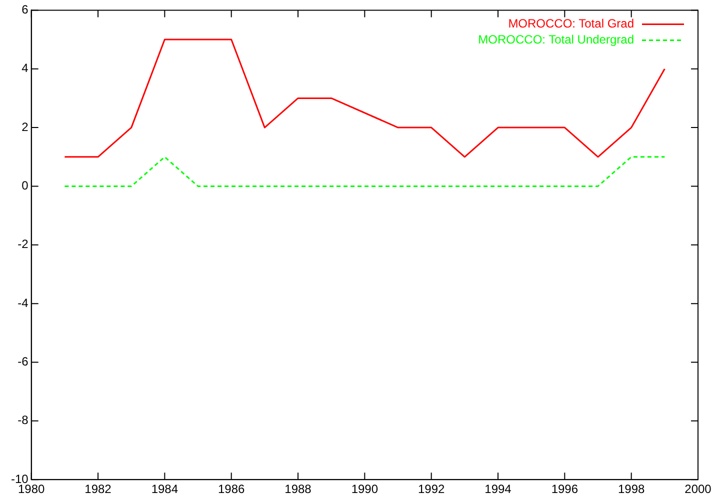  Describe the element at coordinates (232, 489) in the screenshot. I see `x-tick-label: 1986` at that location.